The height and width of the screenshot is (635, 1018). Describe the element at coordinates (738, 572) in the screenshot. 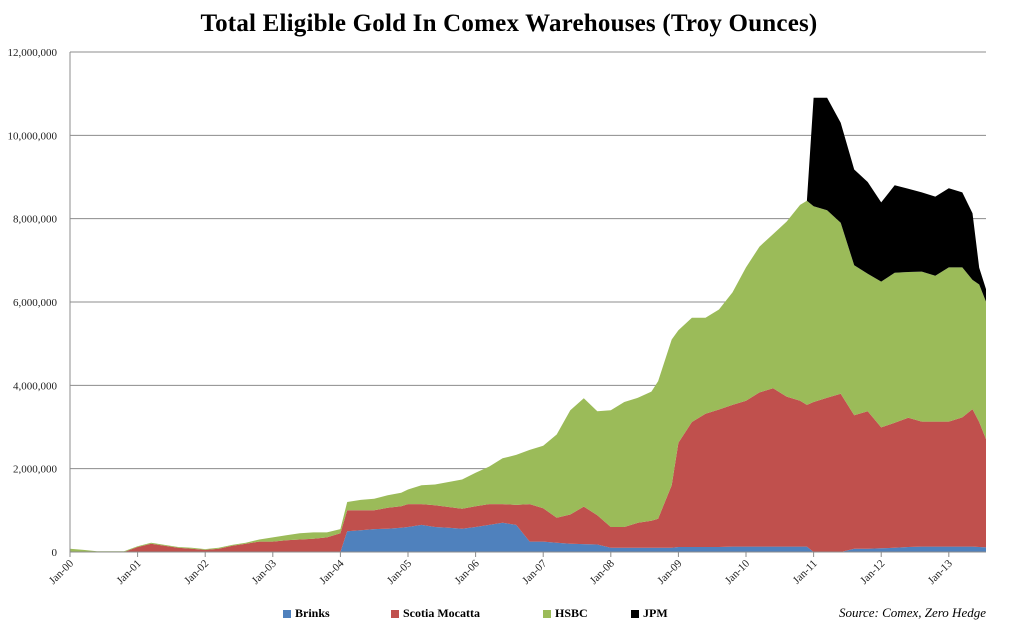

I see `x-tick-label: Jan-10` at that location.